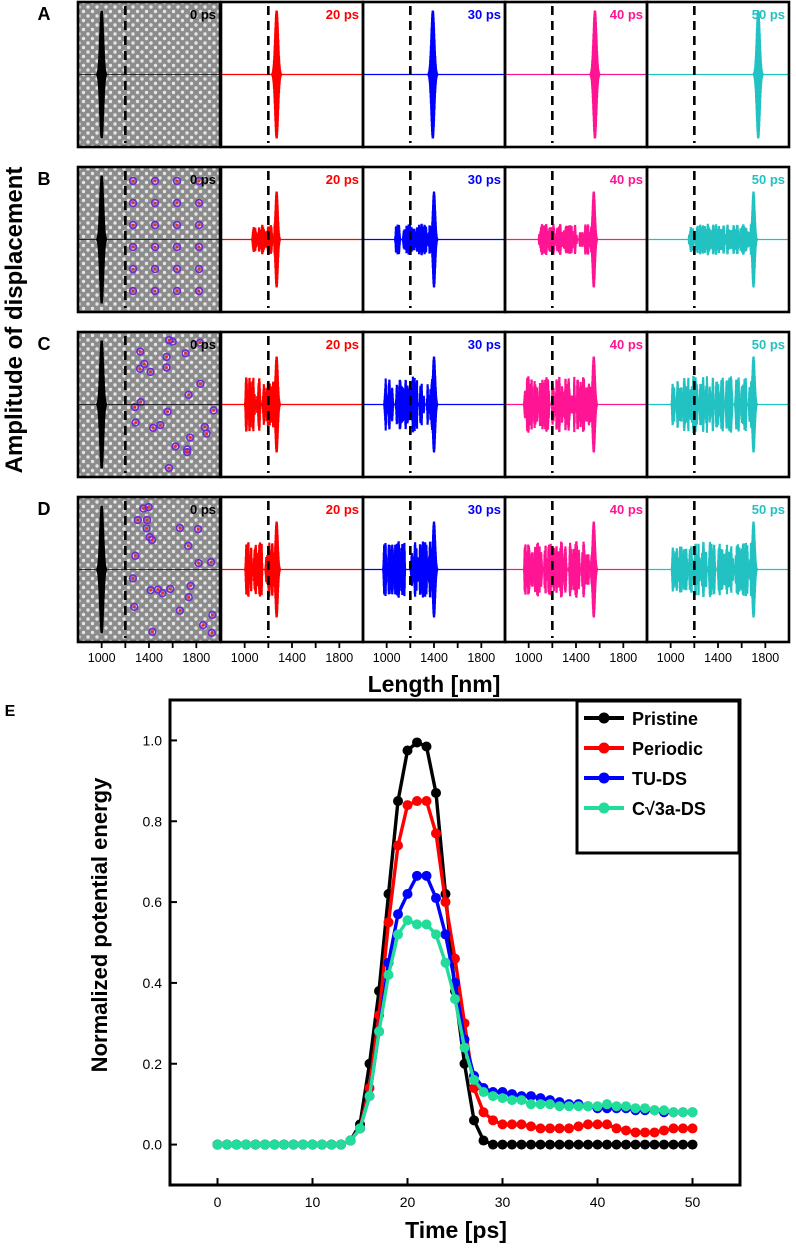  I want to click on time-tick-label: 20, so click(408, 1202).